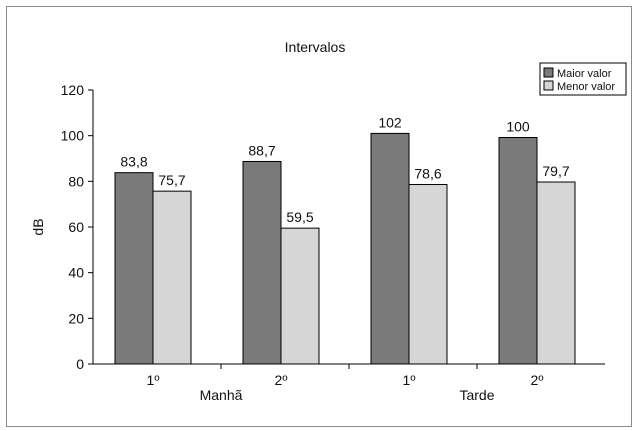 This screenshot has height=431, width=640. What do you see at coordinates (38, 226) in the screenshot?
I see `y-axis-label: dB` at bounding box center [38, 226].